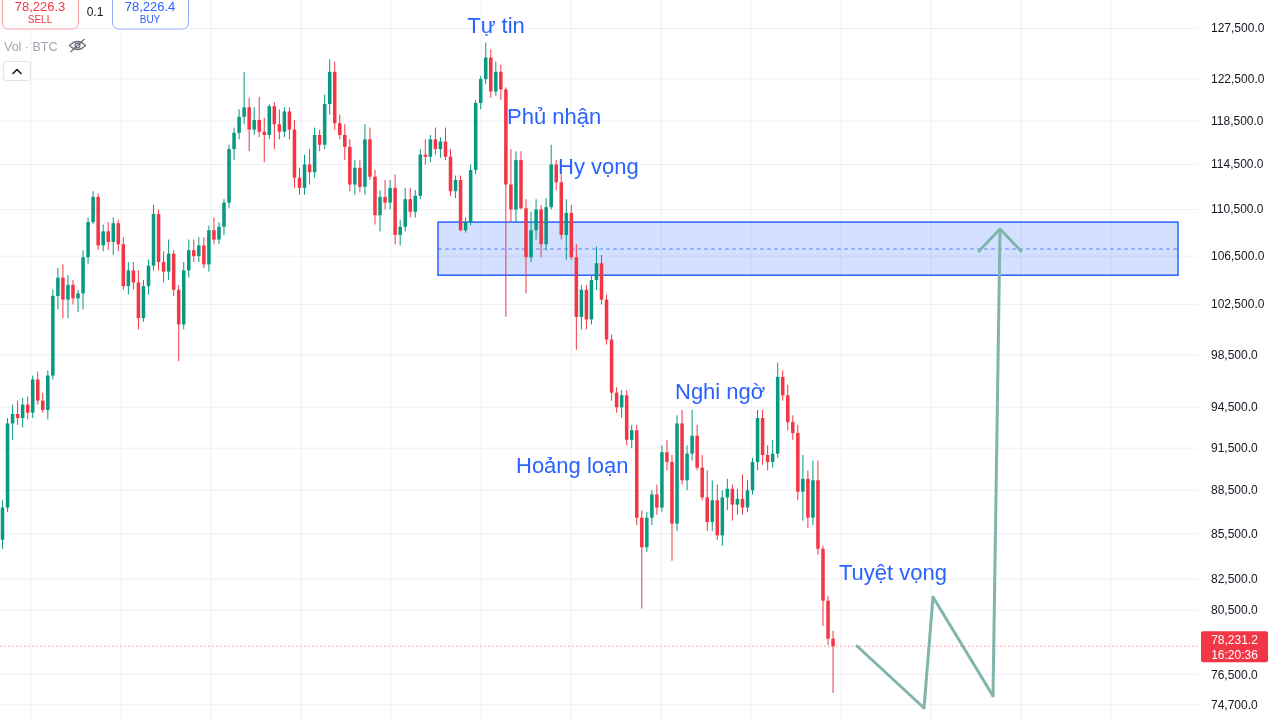  I want to click on y-tick-label: 98,500.0, so click(1235, 354).